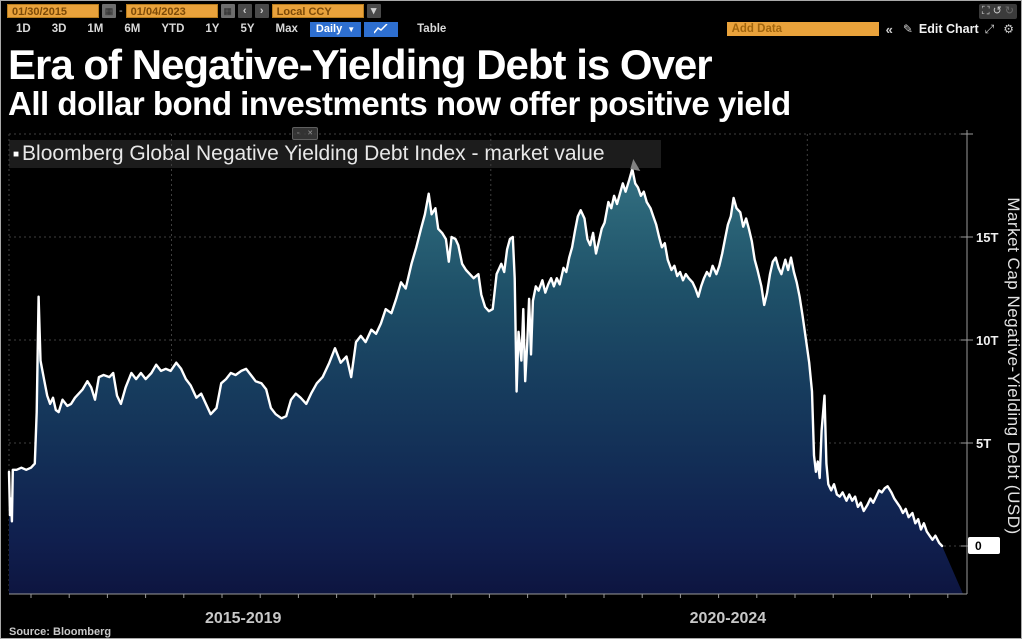  What do you see at coordinates (329, 29) in the screenshot?
I see `frequency-label: Daily` at bounding box center [329, 29].